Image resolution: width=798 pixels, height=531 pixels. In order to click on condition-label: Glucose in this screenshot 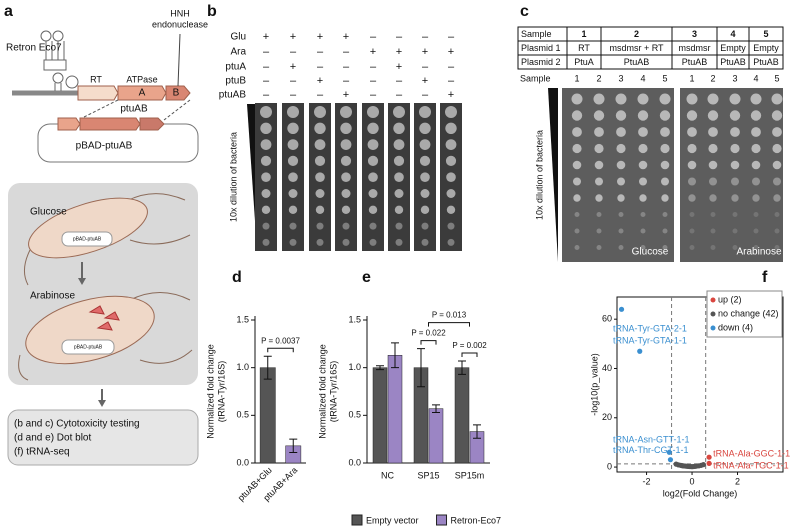, I will do `click(48, 212)`.